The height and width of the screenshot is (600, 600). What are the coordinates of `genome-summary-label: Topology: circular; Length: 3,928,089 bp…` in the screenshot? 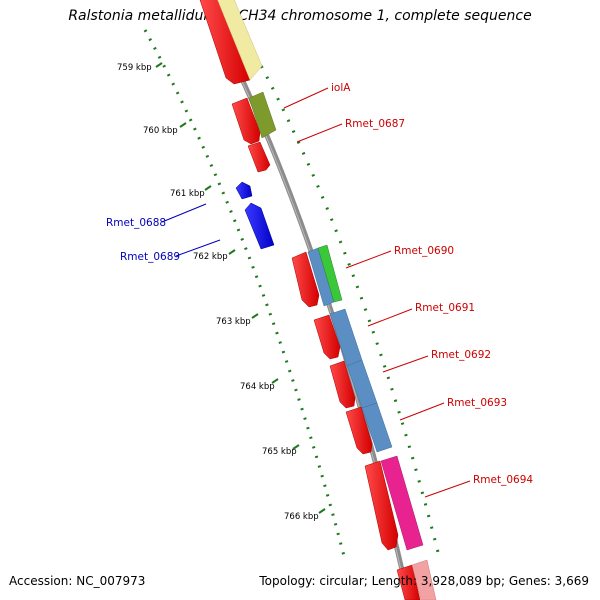 It's located at (424, 581).